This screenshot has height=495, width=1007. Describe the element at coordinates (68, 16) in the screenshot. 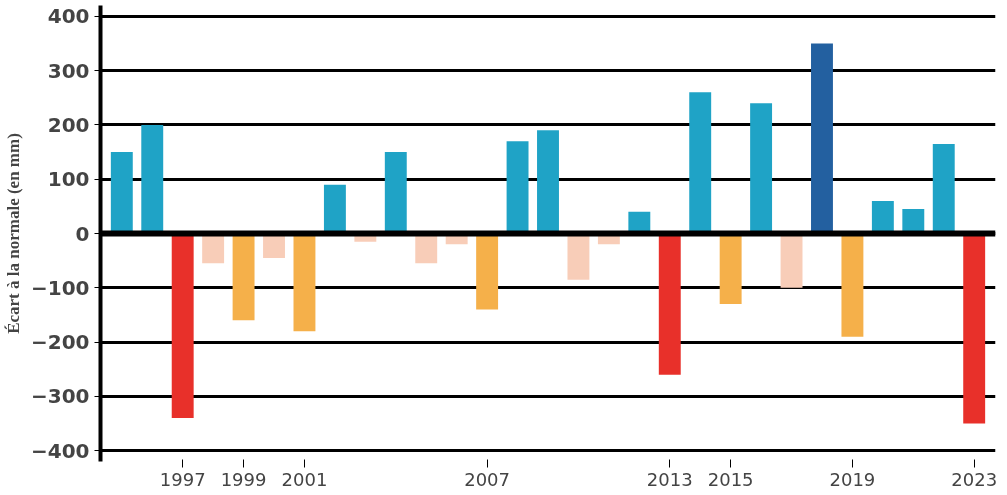

I see `y-tick-label: 400` at that location.